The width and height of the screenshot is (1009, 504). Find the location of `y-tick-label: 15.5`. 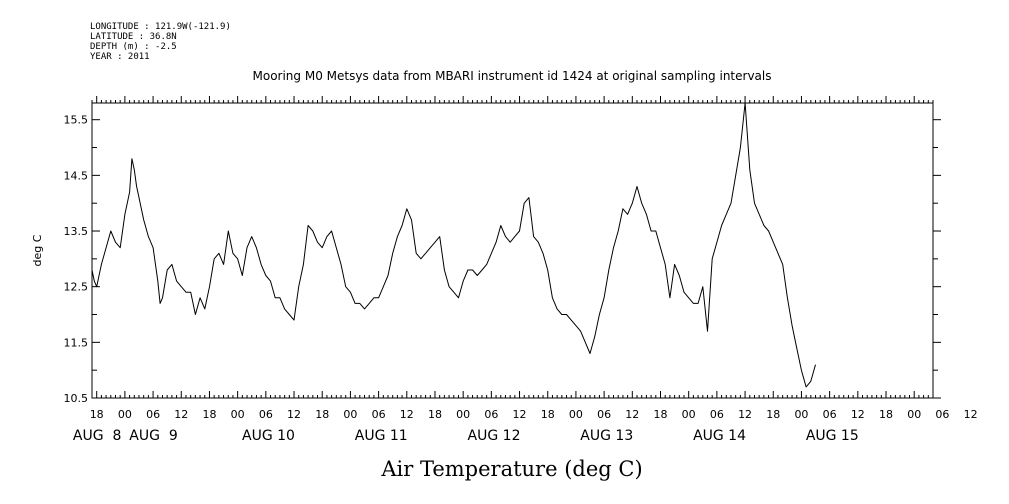

y-tick-label: 15.5 is located at coordinates (76, 120).